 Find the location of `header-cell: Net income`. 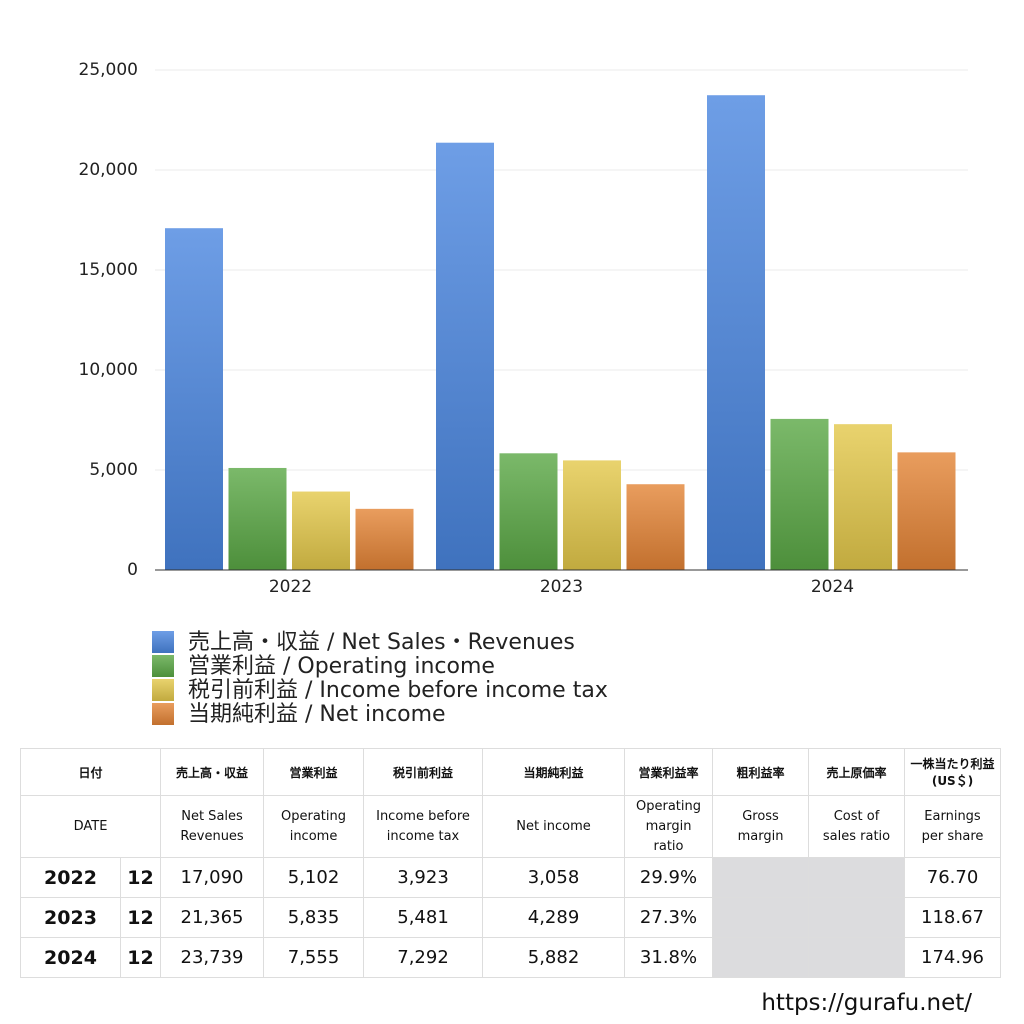

header-cell: Net income is located at coordinates (554, 826).